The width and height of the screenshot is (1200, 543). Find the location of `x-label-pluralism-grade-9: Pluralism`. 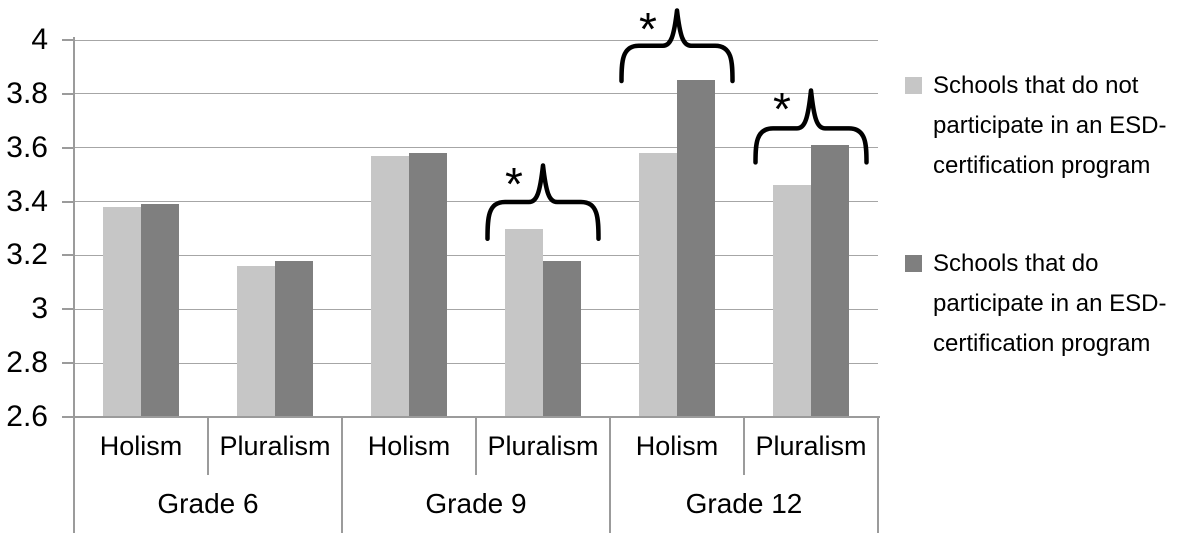

x-label-pluralism-grade-9: Pluralism is located at coordinates (543, 445).